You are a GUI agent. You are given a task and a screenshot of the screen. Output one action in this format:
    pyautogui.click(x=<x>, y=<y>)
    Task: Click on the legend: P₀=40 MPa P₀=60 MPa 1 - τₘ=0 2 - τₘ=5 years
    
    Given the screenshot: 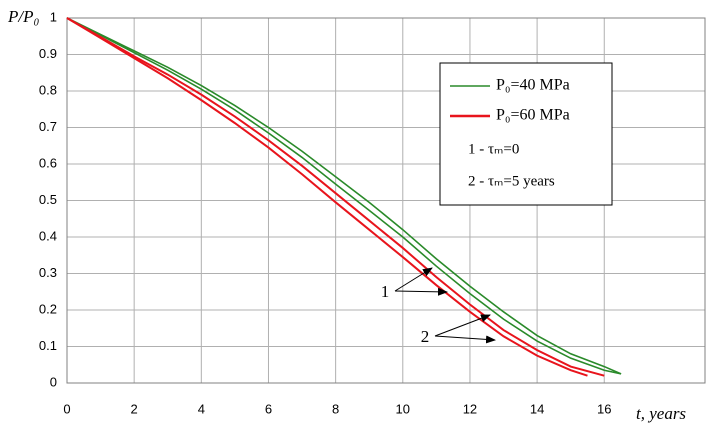 What is the action you would take?
    pyautogui.click(x=526, y=134)
    